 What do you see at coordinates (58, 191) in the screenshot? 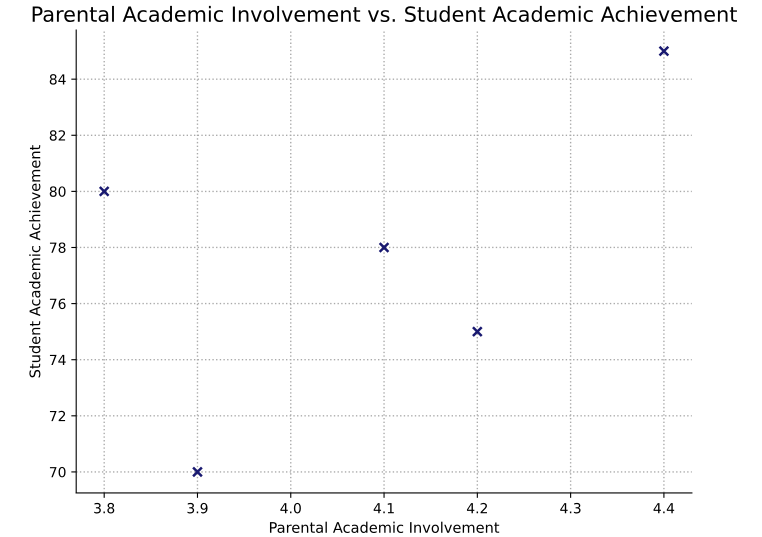
I see `y-tick-label: 80` at bounding box center [58, 191].